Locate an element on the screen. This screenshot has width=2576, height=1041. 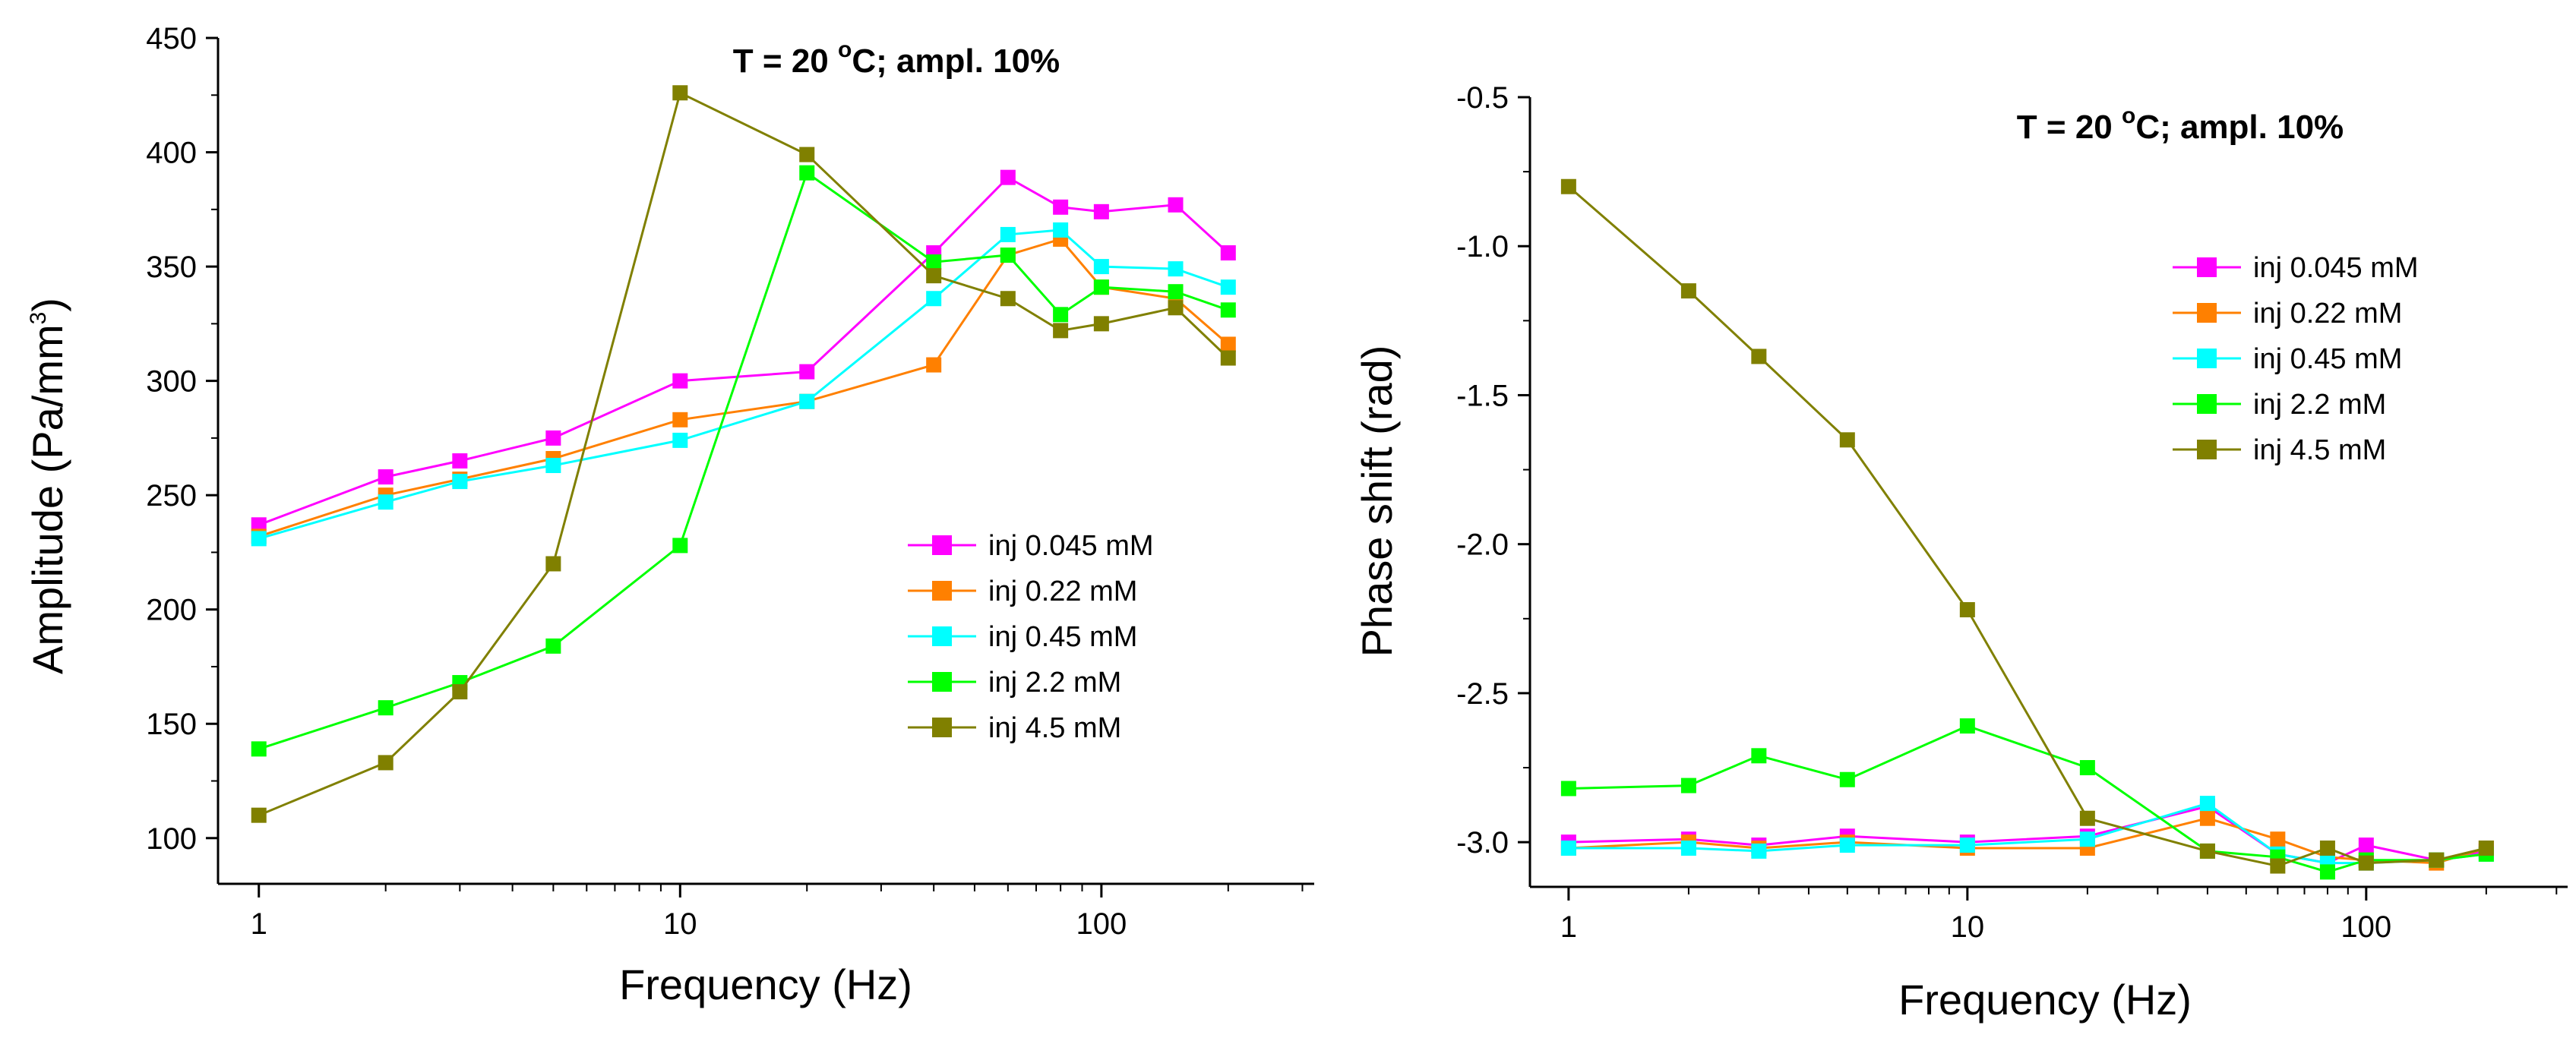
phase-y-tick-label: -2.0 is located at coordinates (1482, 545).